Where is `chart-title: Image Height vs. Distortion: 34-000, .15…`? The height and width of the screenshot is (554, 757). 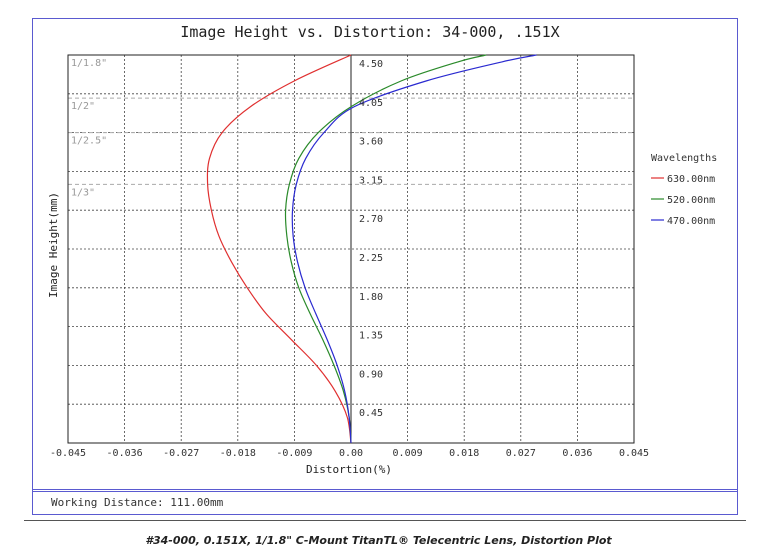
chart-title: Image Height vs. Distortion: 34-000, .15… is located at coordinates (369, 32).